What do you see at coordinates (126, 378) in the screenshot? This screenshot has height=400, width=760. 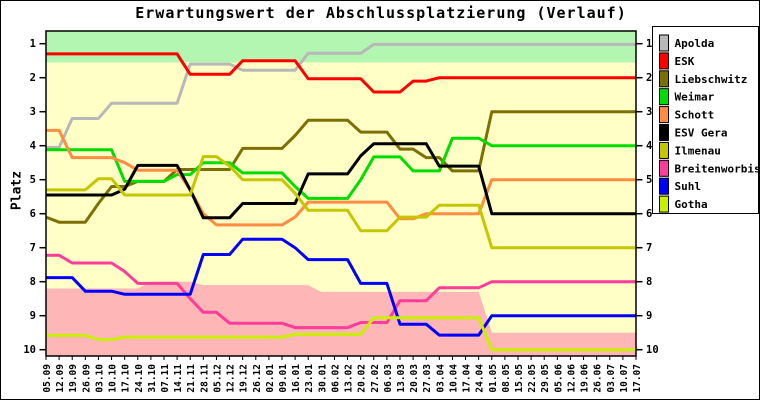 I see `x-tick-label: 17.10` at bounding box center [126, 378].